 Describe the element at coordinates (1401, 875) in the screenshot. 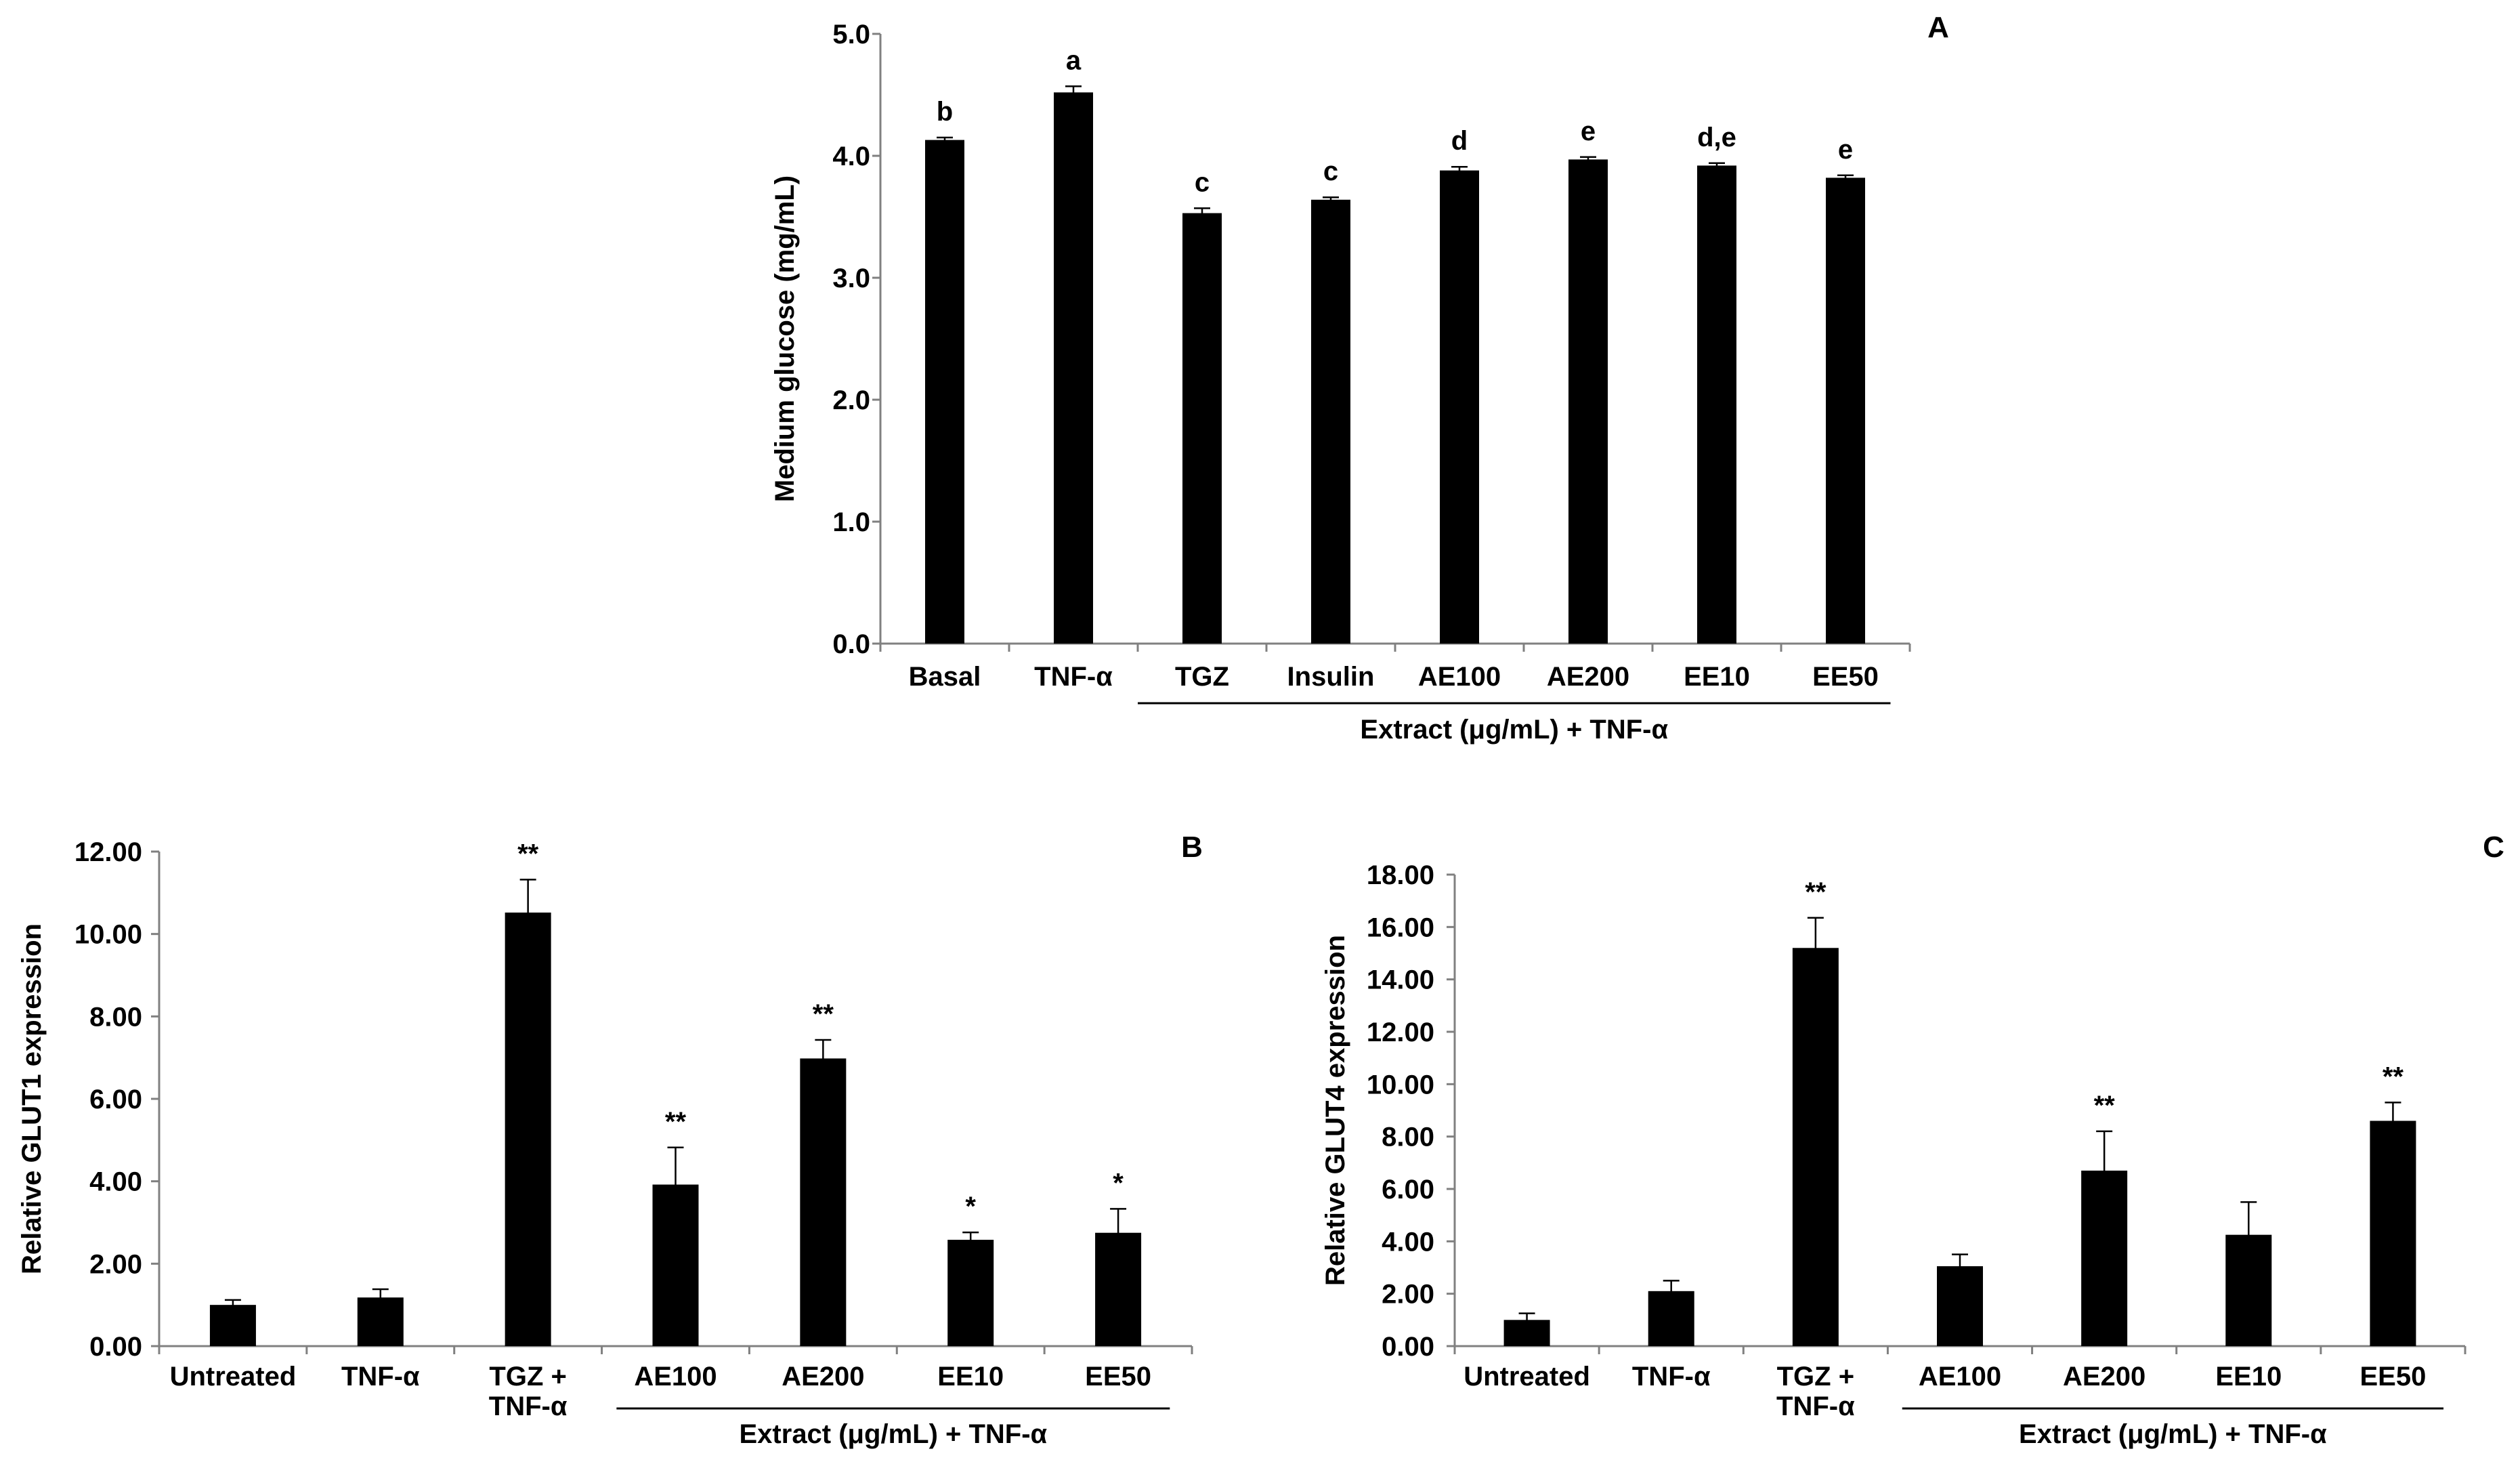

I see `y-tick-label: 18.00` at that location.